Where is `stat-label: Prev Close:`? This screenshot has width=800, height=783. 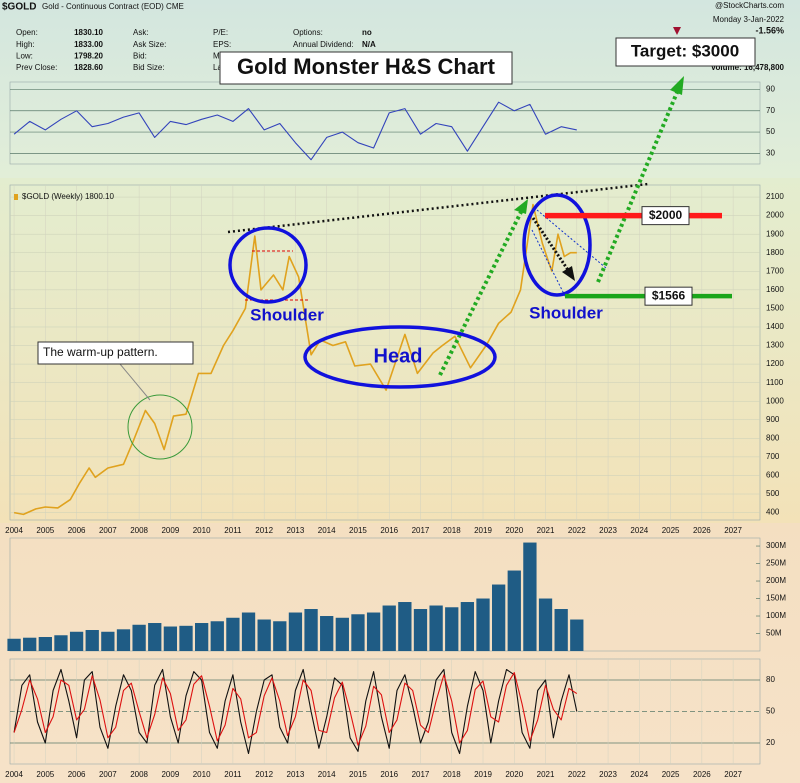 stat-label: Prev Close: is located at coordinates (36, 67).